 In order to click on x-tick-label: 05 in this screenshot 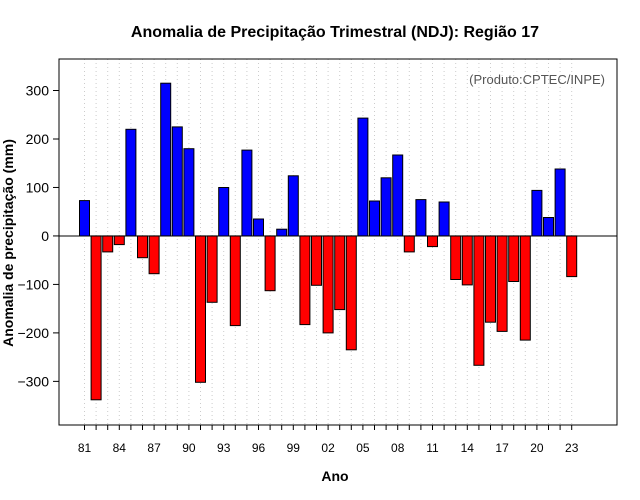, I will do `click(363, 448)`.